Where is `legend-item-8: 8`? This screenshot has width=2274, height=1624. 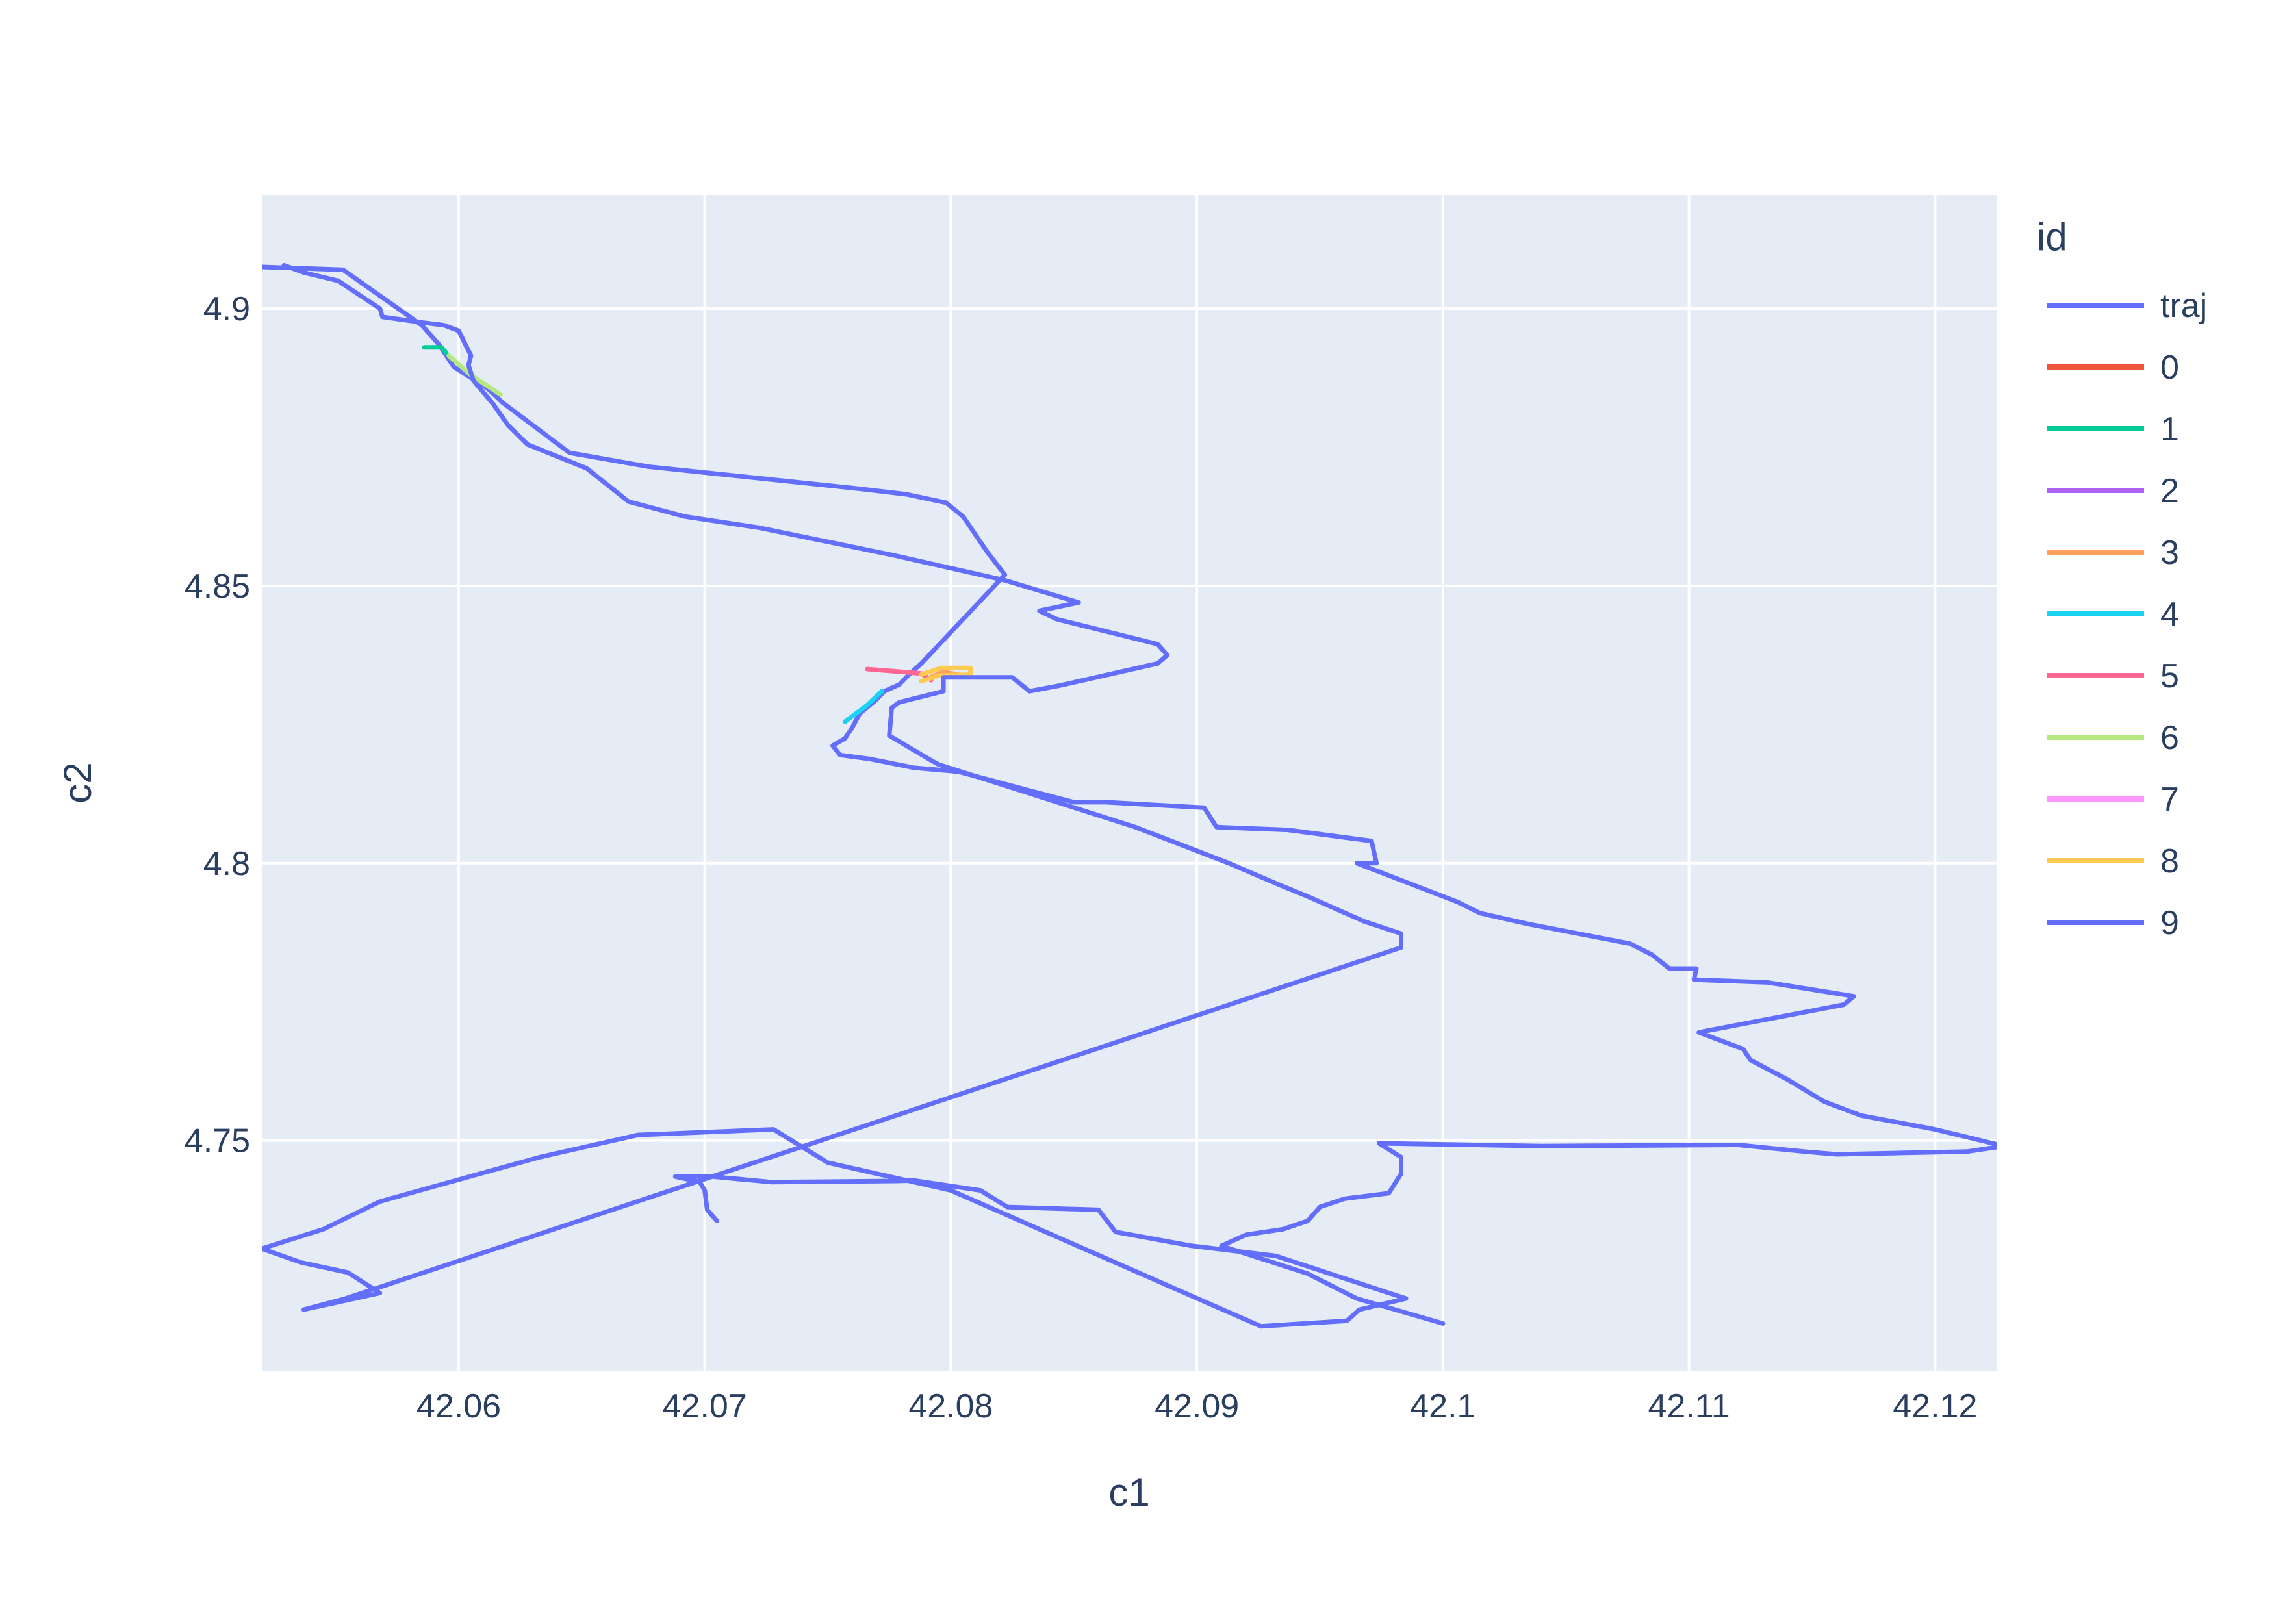
legend-item-8: 8 is located at coordinates (2113, 861).